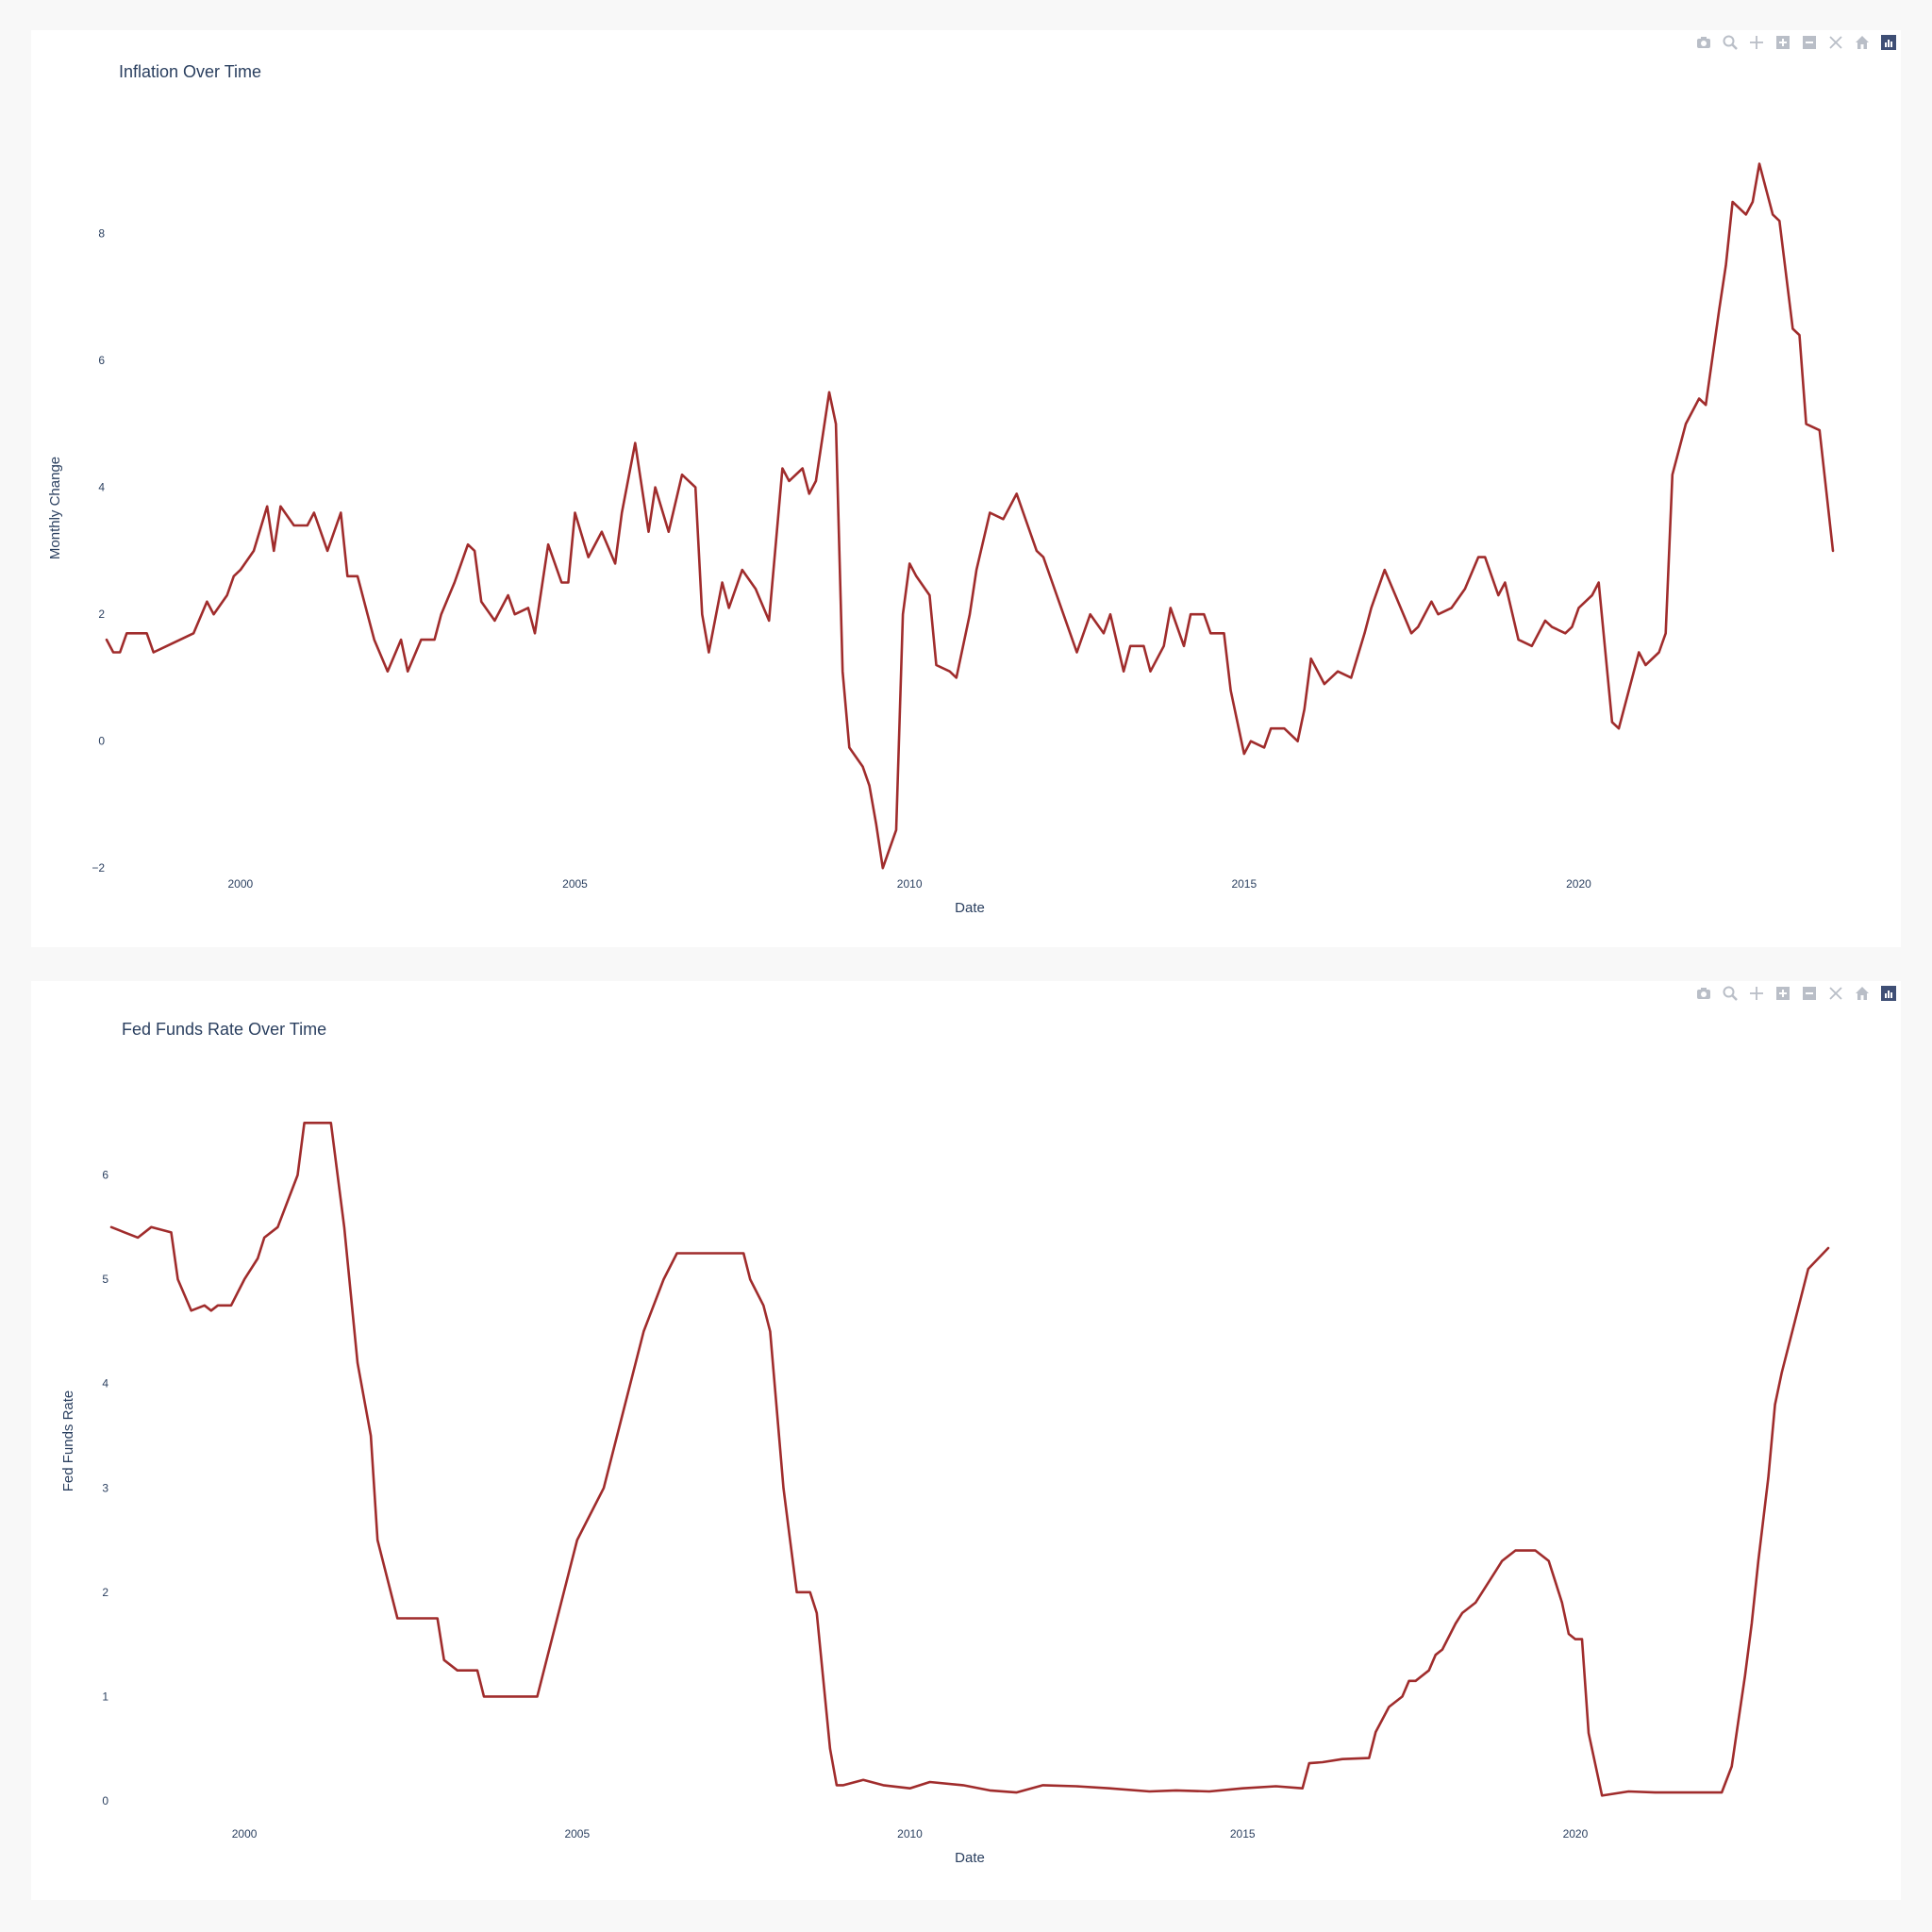 The height and width of the screenshot is (1932, 1932). Describe the element at coordinates (68, 1442) in the screenshot. I see `y-axis-title: Fed Funds Rate` at that location.